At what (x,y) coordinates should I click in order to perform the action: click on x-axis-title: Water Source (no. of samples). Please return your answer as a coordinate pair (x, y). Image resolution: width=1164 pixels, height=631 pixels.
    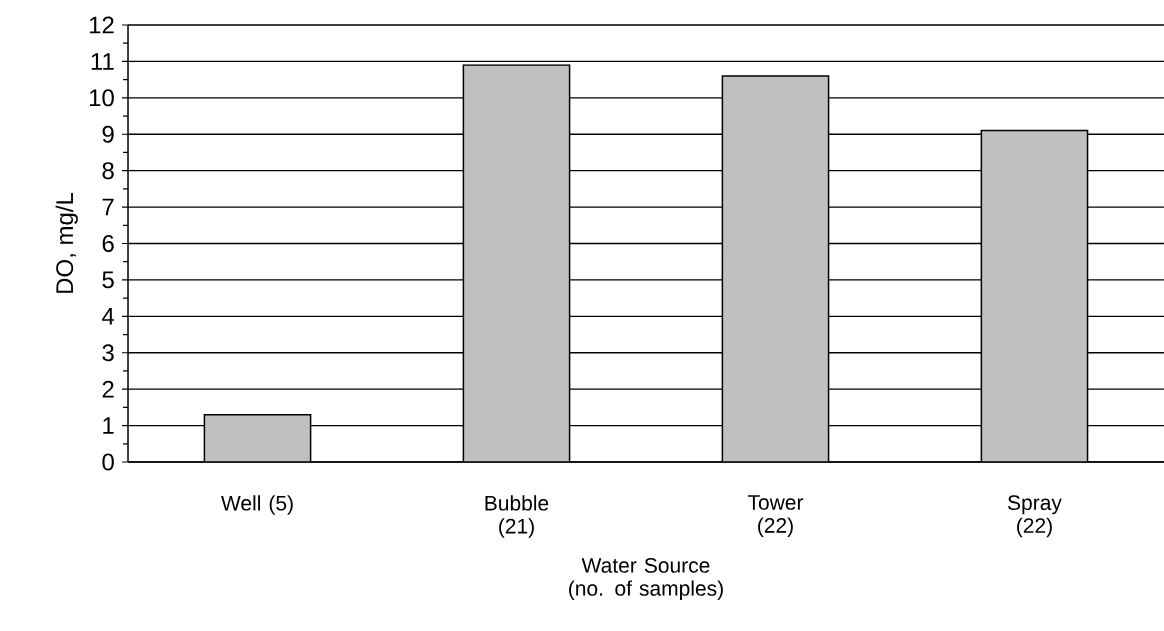
    Looking at the image, I should click on (646, 578).